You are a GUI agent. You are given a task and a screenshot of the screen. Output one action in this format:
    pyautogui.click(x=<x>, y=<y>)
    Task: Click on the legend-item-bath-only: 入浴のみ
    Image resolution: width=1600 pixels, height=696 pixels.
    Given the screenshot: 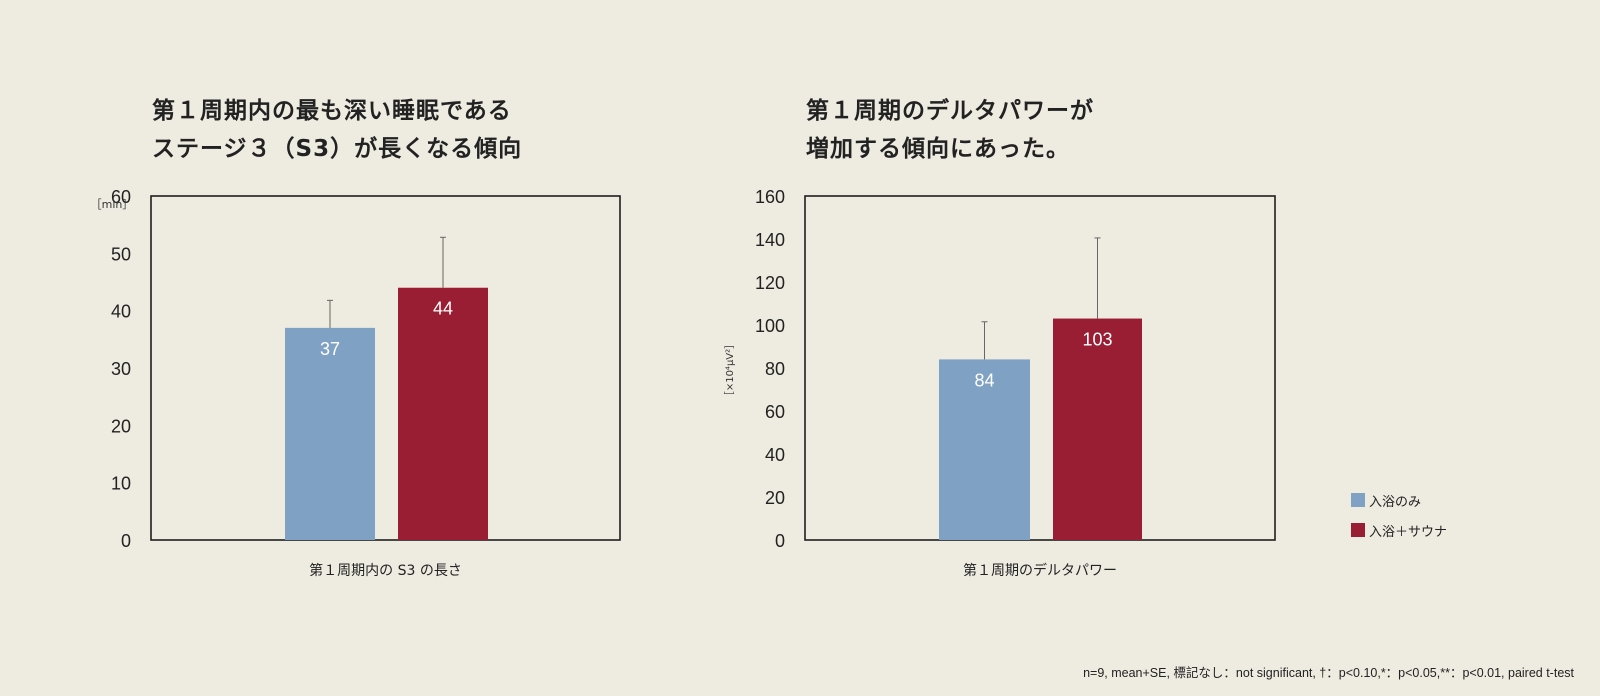 What is the action you would take?
    pyautogui.click(x=1399, y=500)
    